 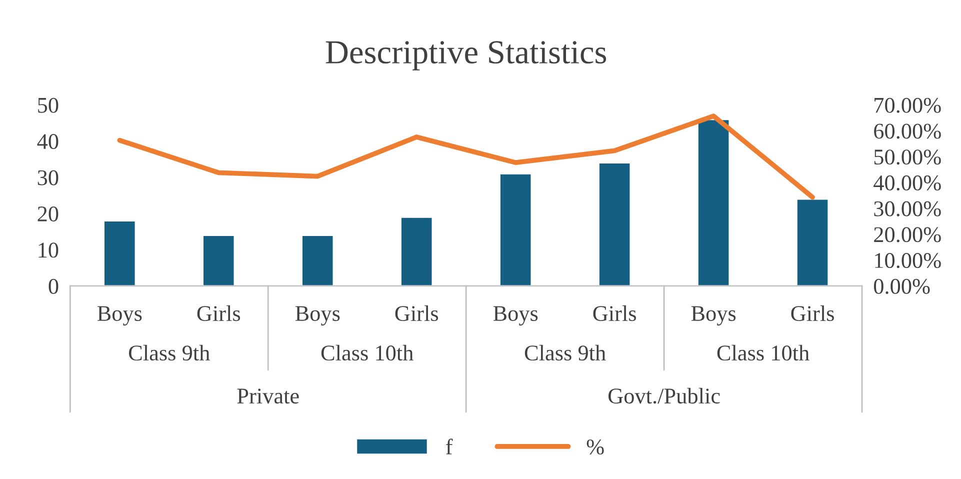 I want to click on chart-title: Descriptive Statistics, so click(x=466, y=55).